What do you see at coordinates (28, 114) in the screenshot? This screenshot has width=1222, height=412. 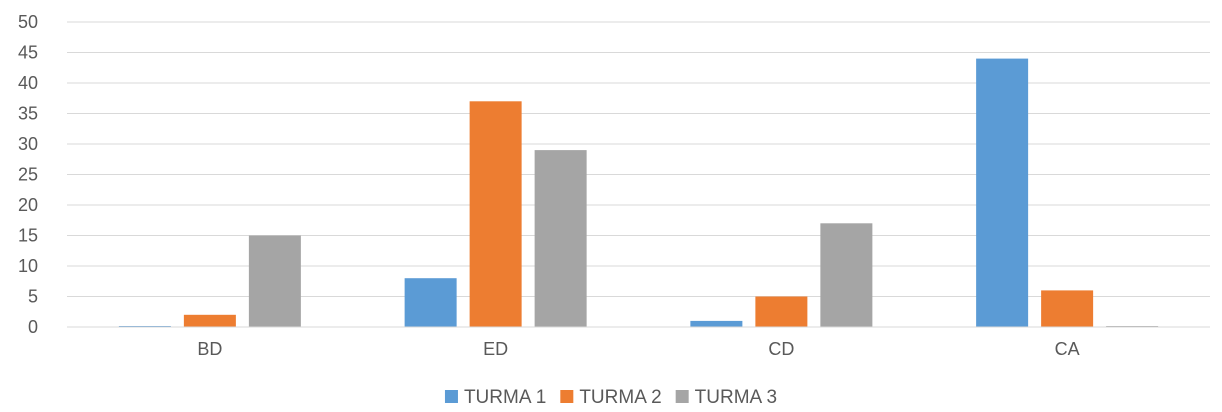 I see `y-tick-label: 35` at bounding box center [28, 114].